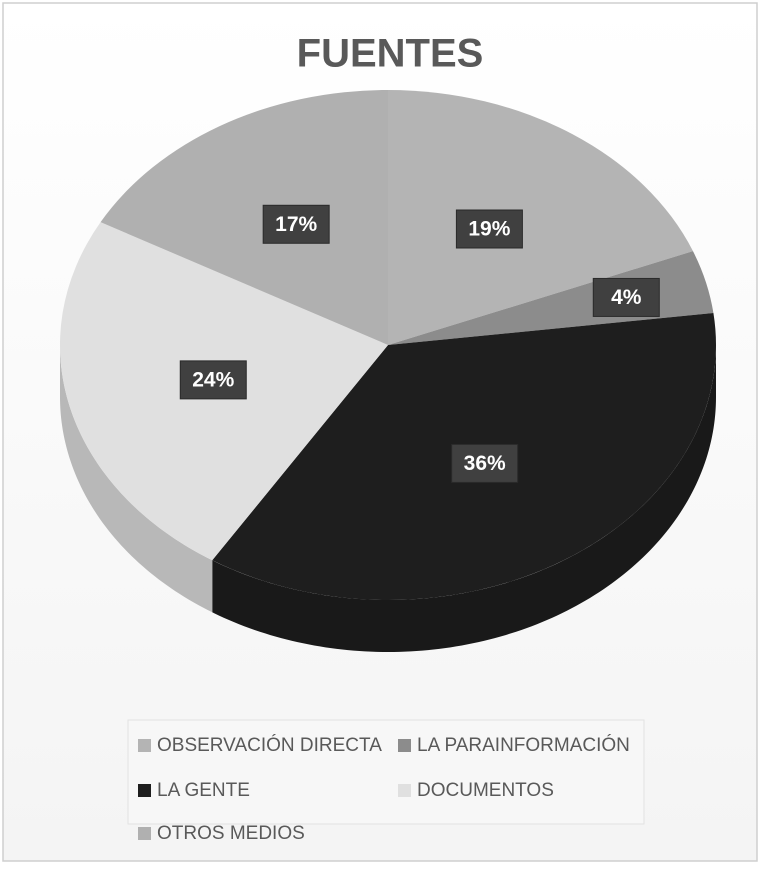 The height and width of the screenshot is (871, 761). I want to click on legend-label: LA PARAINFORMACIÓN, so click(523, 745).